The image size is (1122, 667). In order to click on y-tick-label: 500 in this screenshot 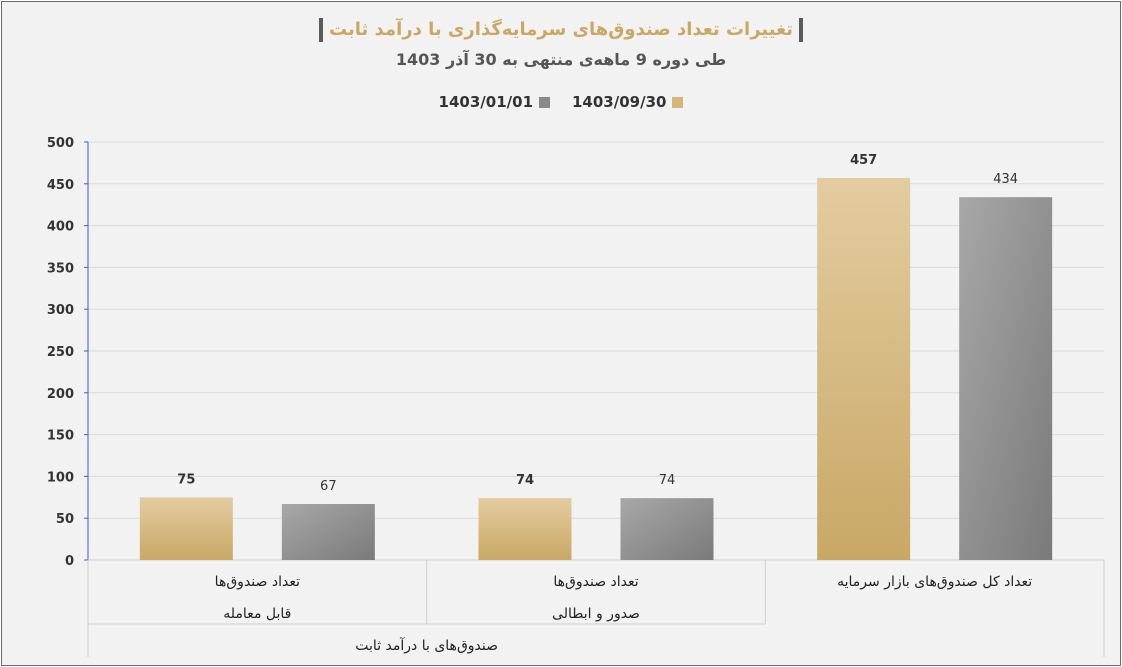, I will do `click(60, 143)`.